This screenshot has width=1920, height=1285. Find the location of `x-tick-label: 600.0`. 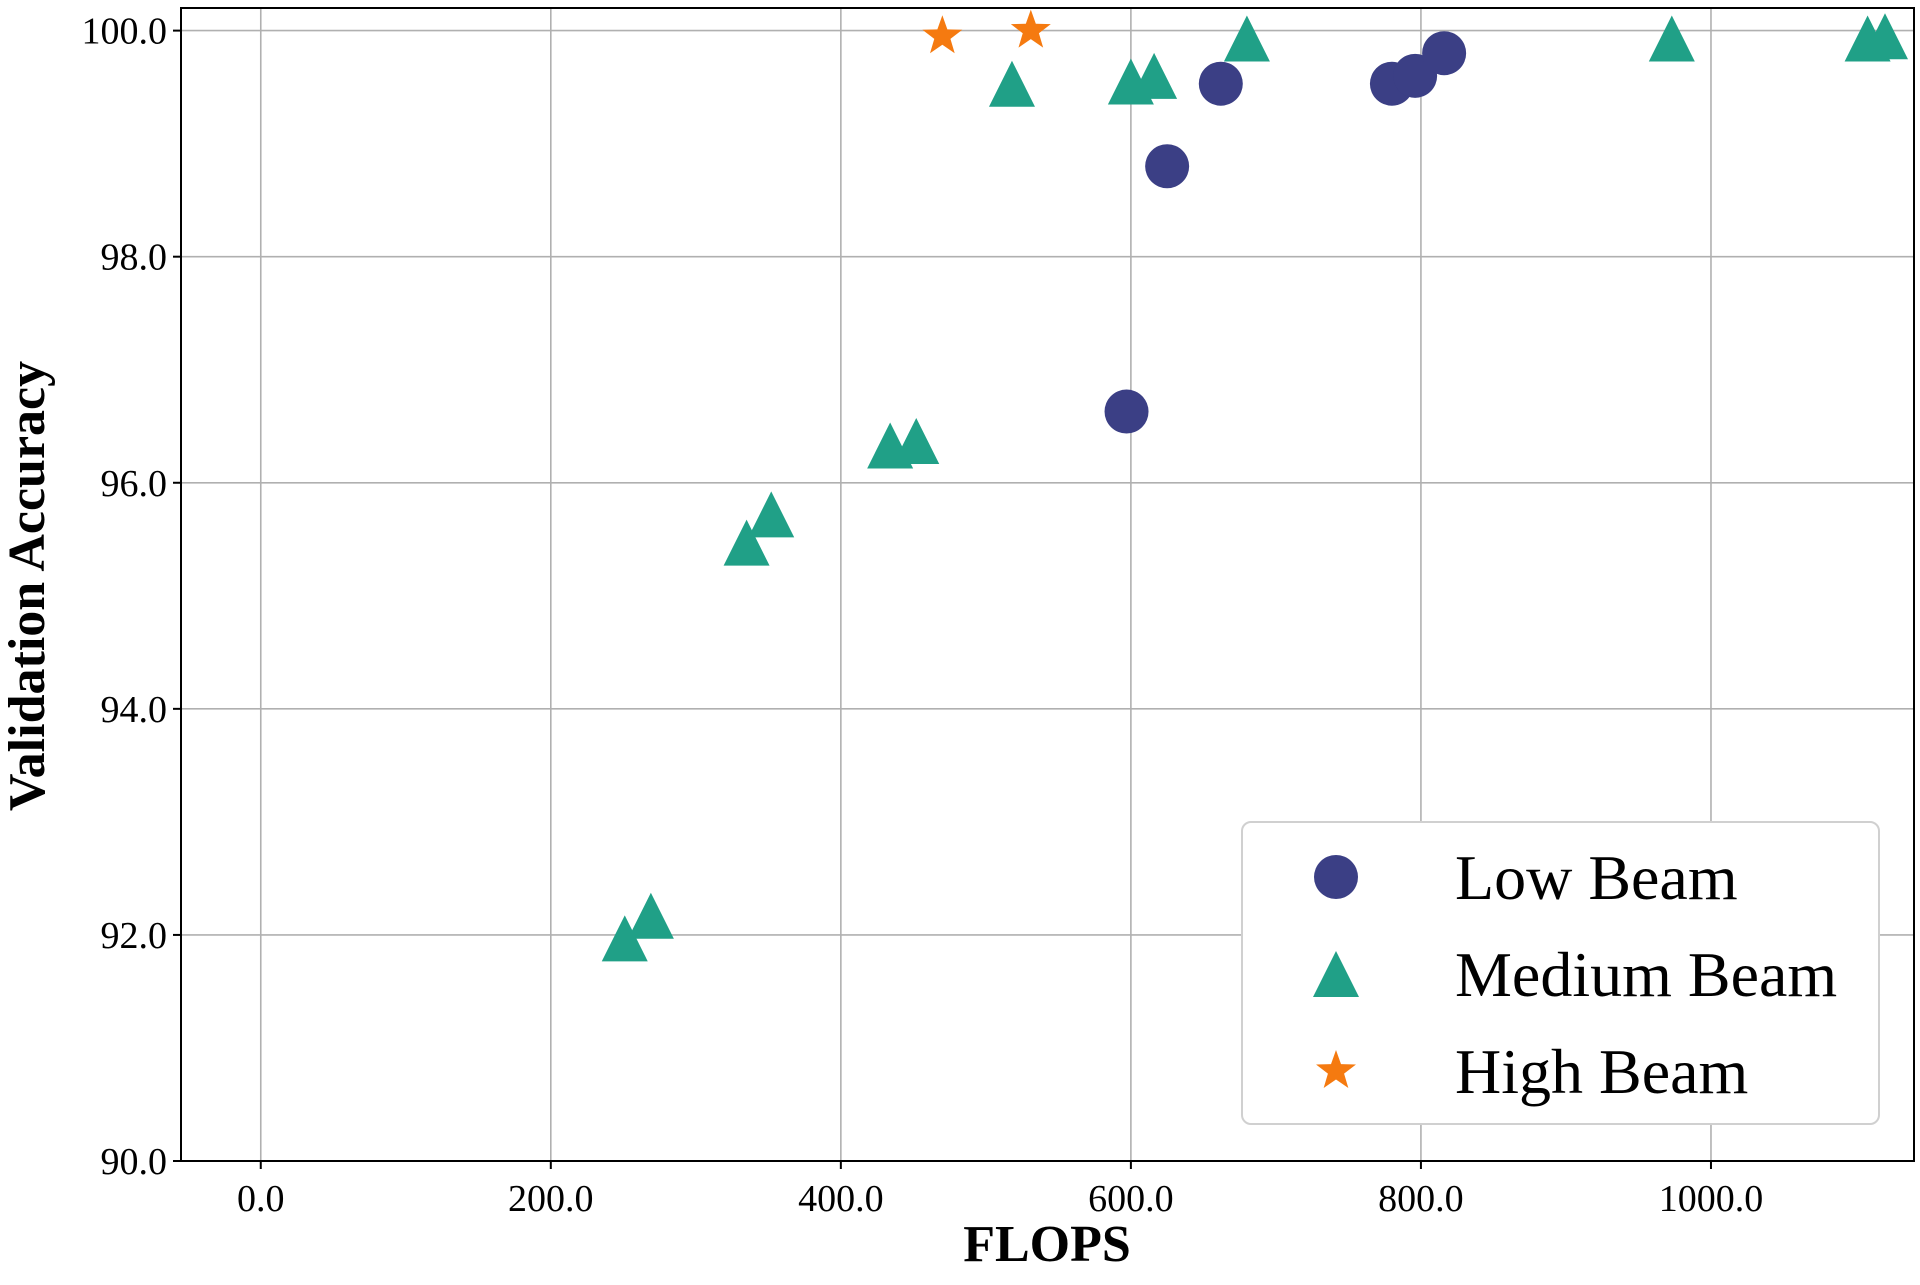

x-tick-label: 600.0 is located at coordinates (1131, 1199).